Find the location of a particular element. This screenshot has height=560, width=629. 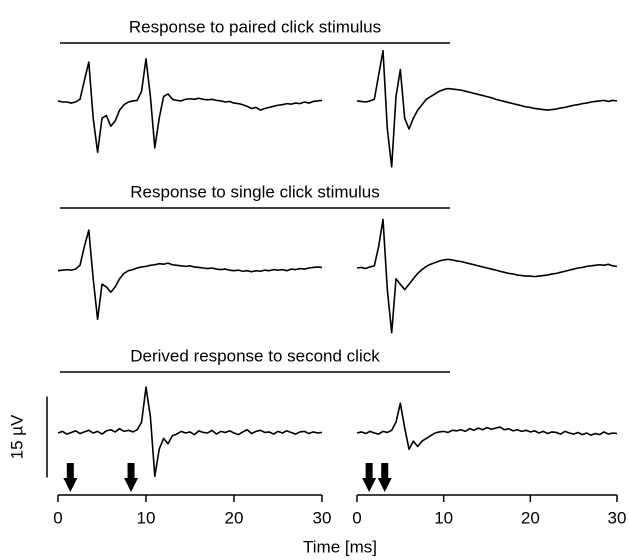

row-title: Response to paired click stimulus is located at coordinates (255, 26).